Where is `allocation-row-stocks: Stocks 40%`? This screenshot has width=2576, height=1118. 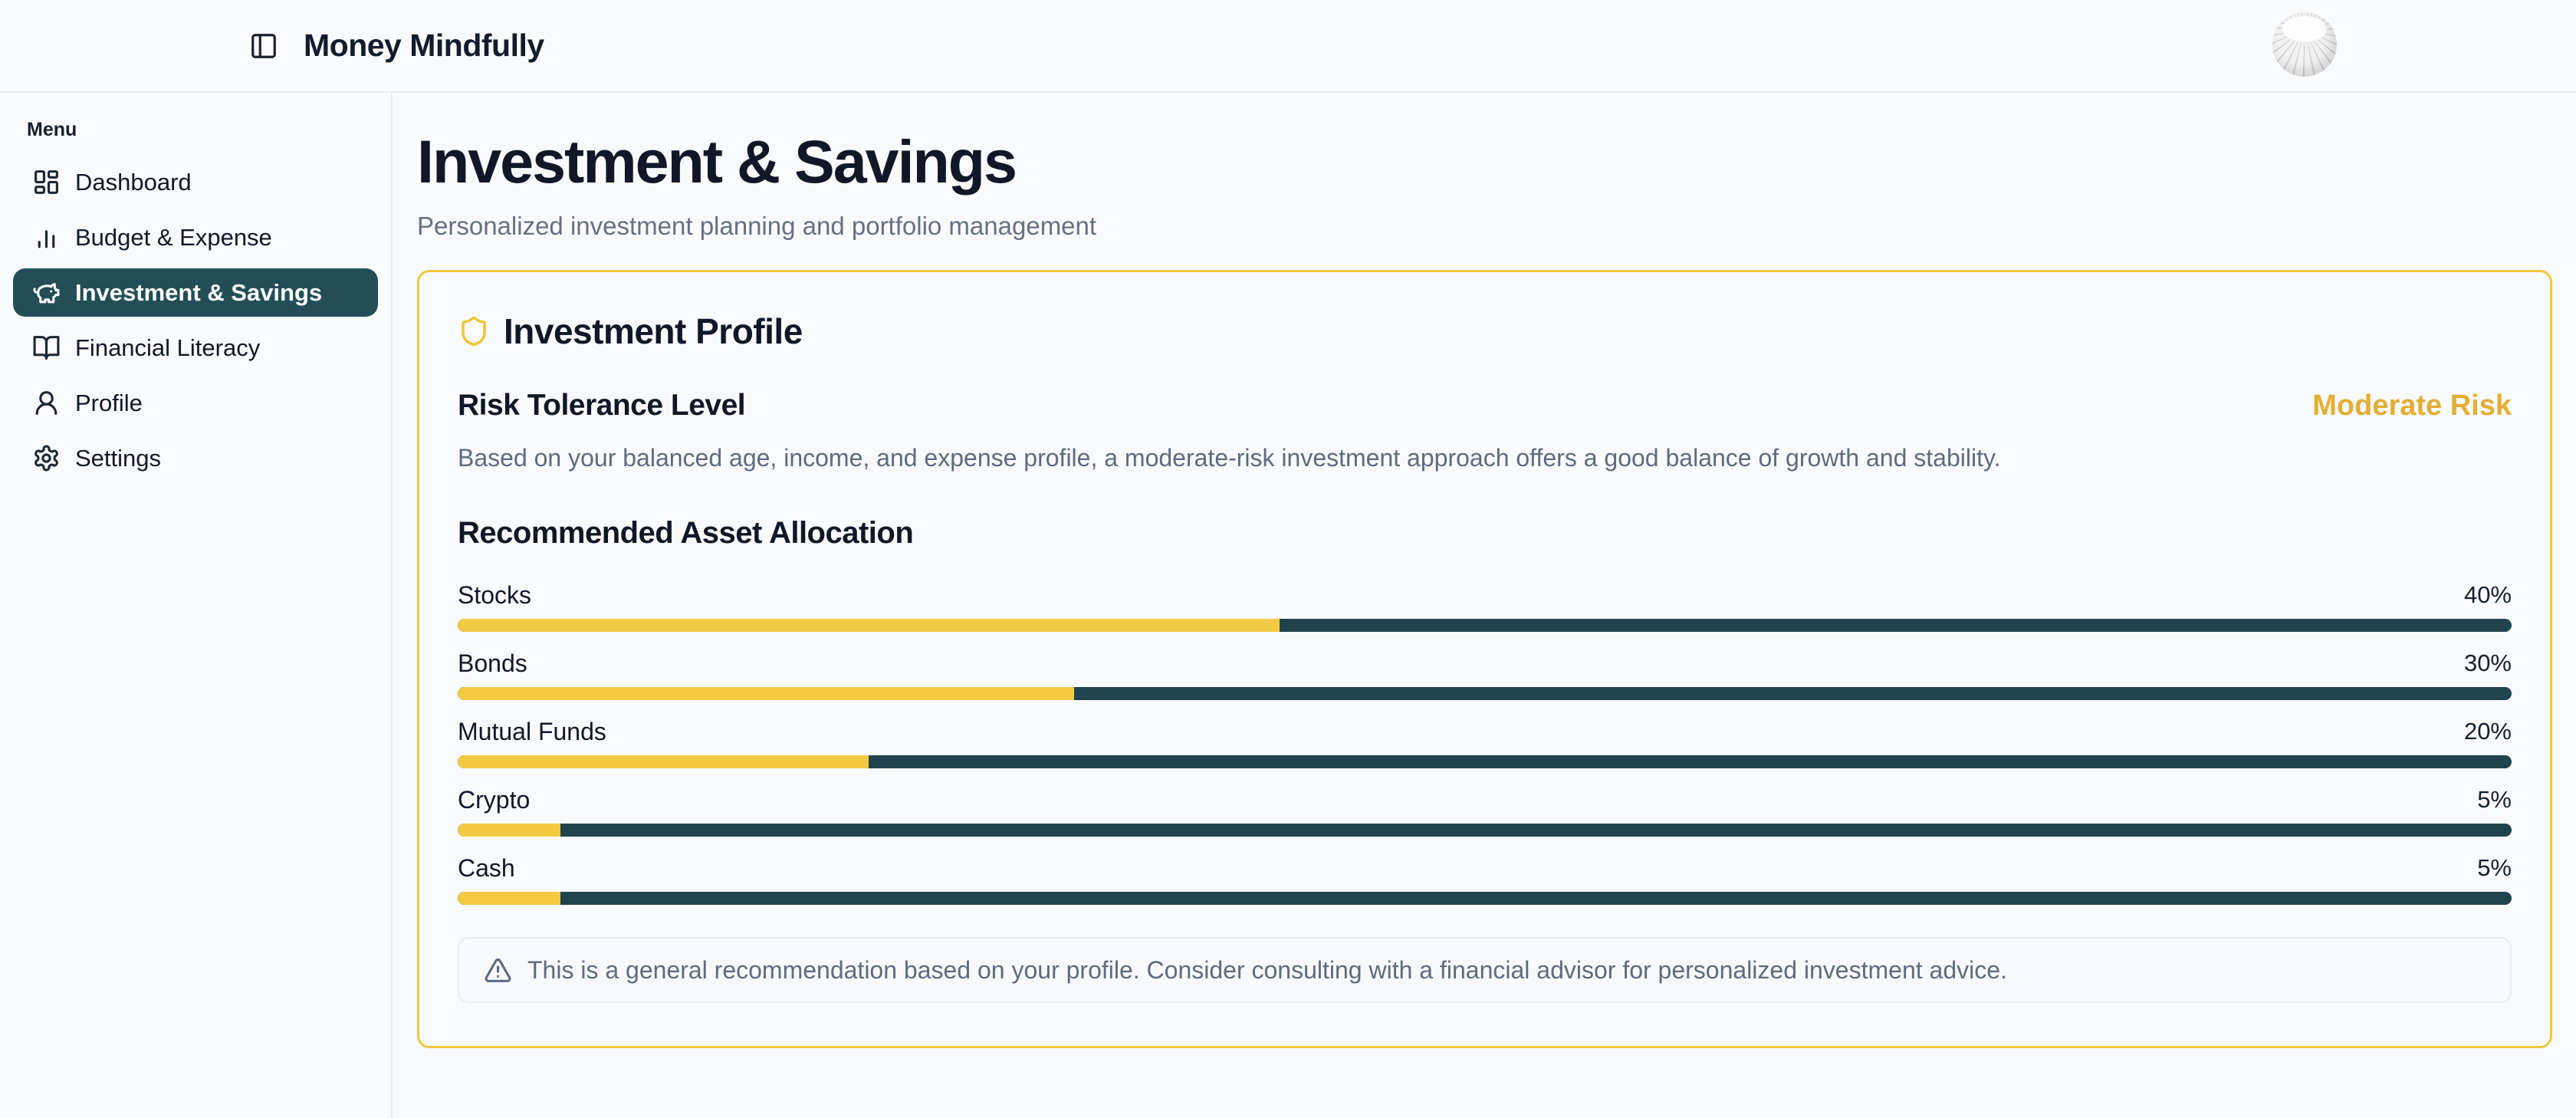
allocation-row-stocks: Stocks 40% is located at coordinates (1485, 606).